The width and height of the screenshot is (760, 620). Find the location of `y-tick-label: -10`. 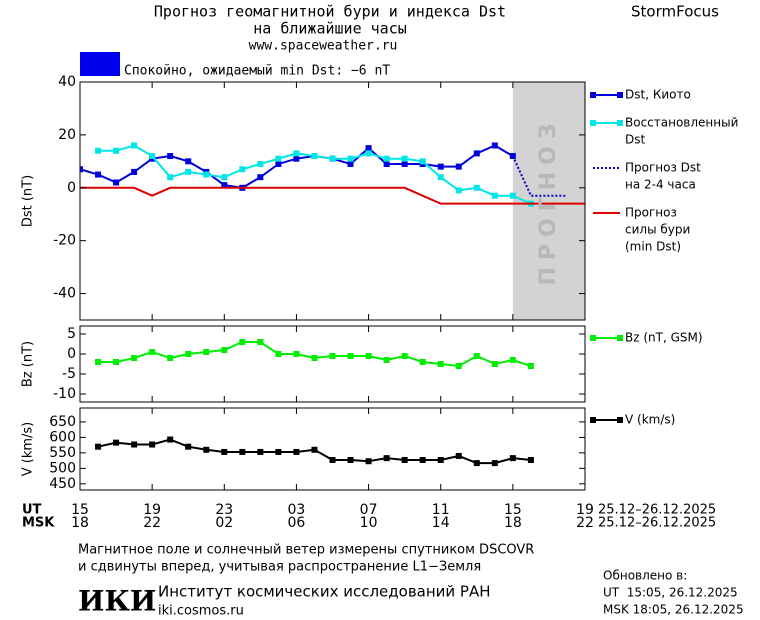

y-tick-label: -10 is located at coordinates (64, 394).